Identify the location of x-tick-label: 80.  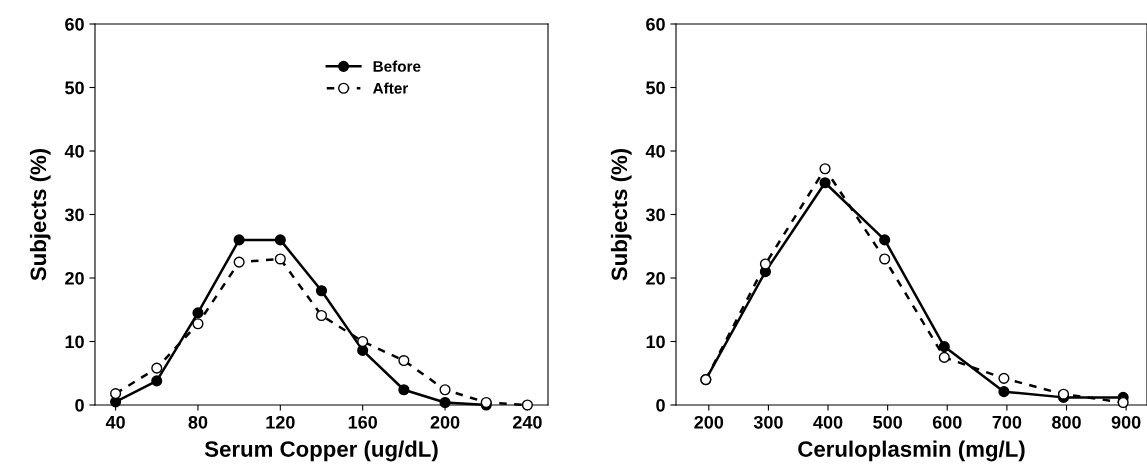
(198, 422).